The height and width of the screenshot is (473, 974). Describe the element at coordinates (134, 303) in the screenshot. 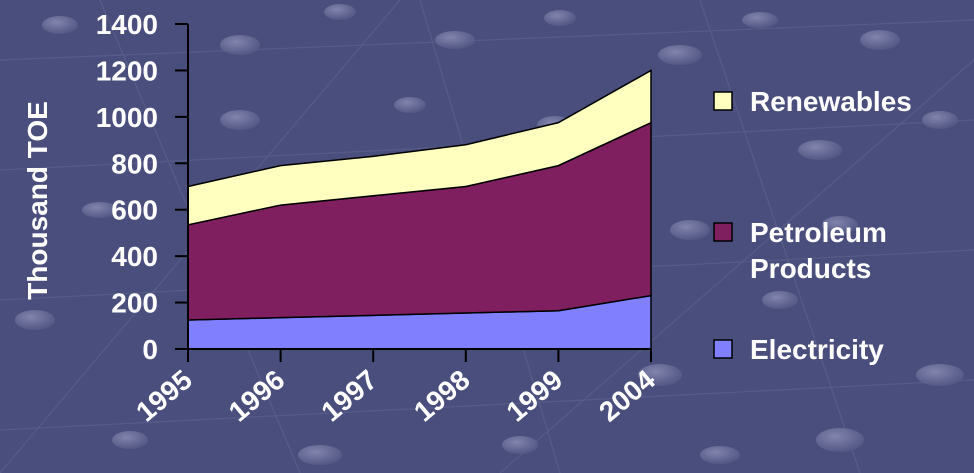

I see `y-tick-label: 200` at that location.